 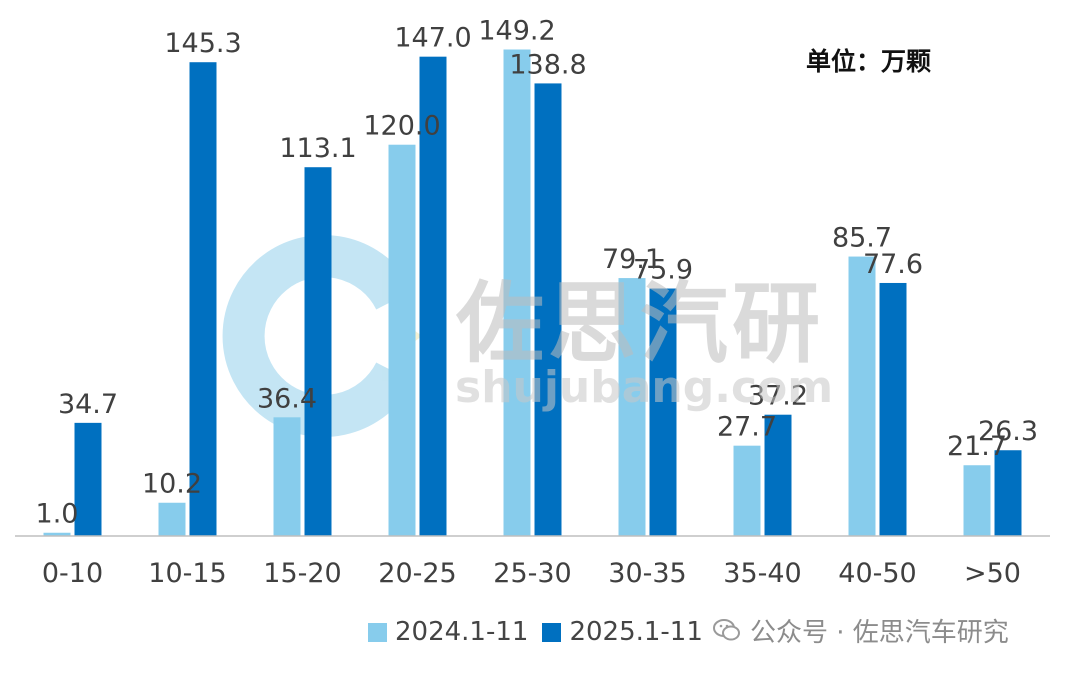 I want to click on value-label-2025-0: 34.7, so click(x=88, y=404).